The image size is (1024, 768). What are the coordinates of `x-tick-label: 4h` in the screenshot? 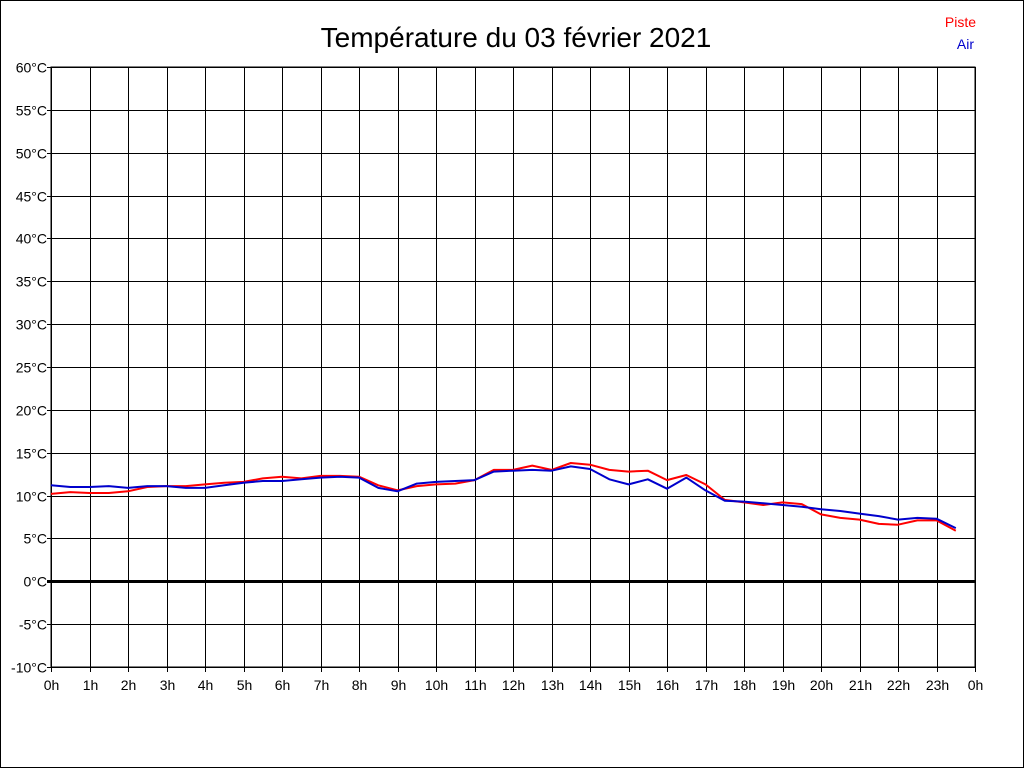 It's located at (206, 685).